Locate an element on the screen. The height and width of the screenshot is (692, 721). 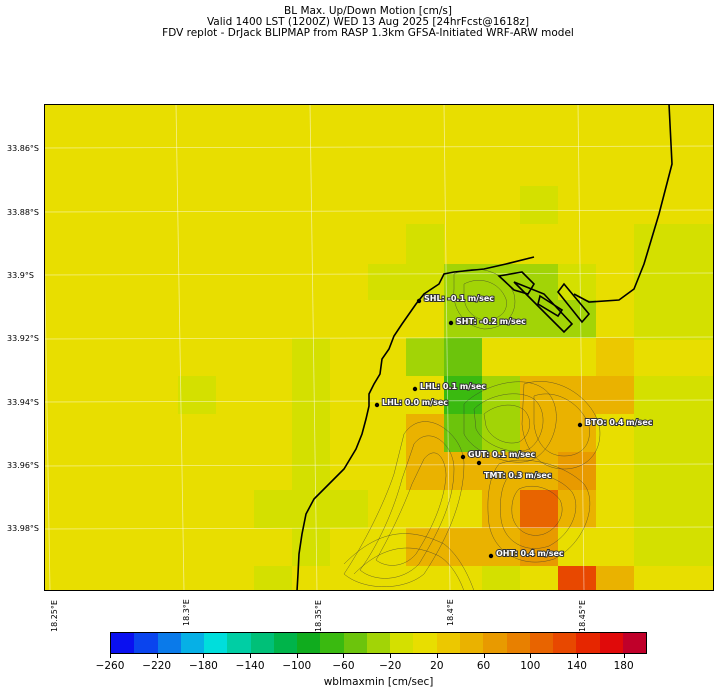
colorbar-tick-label: −60 is located at coordinates (343, 666).